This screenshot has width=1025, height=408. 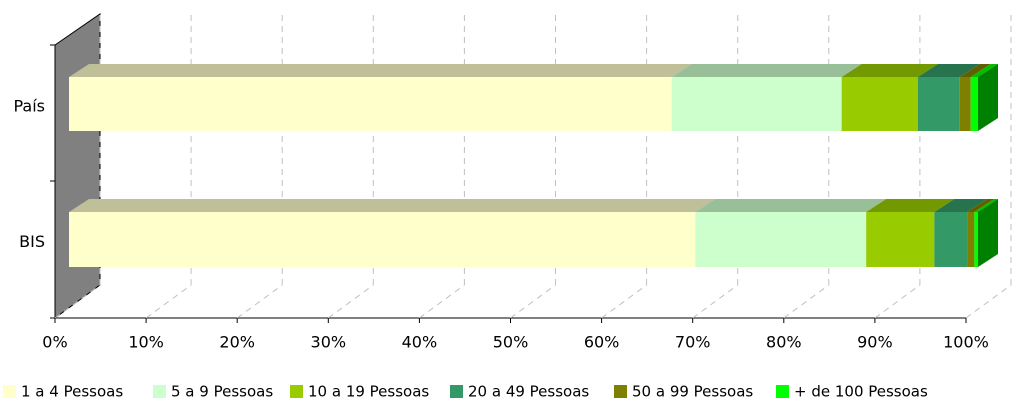 I want to click on x-tick-label: 70%, so click(x=693, y=342).